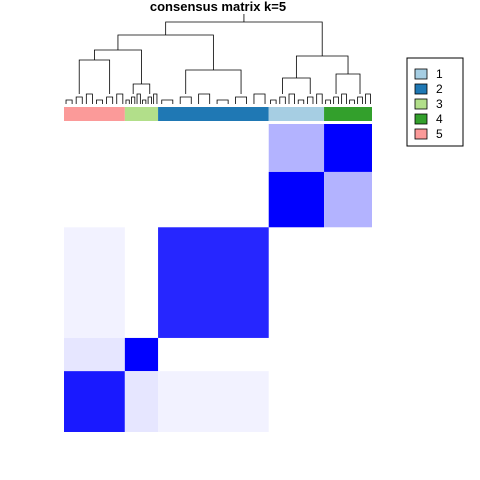 This screenshot has height=480, width=480. Describe the element at coordinates (439, 104) in the screenshot. I see `legend-label-3: 3` at that location.